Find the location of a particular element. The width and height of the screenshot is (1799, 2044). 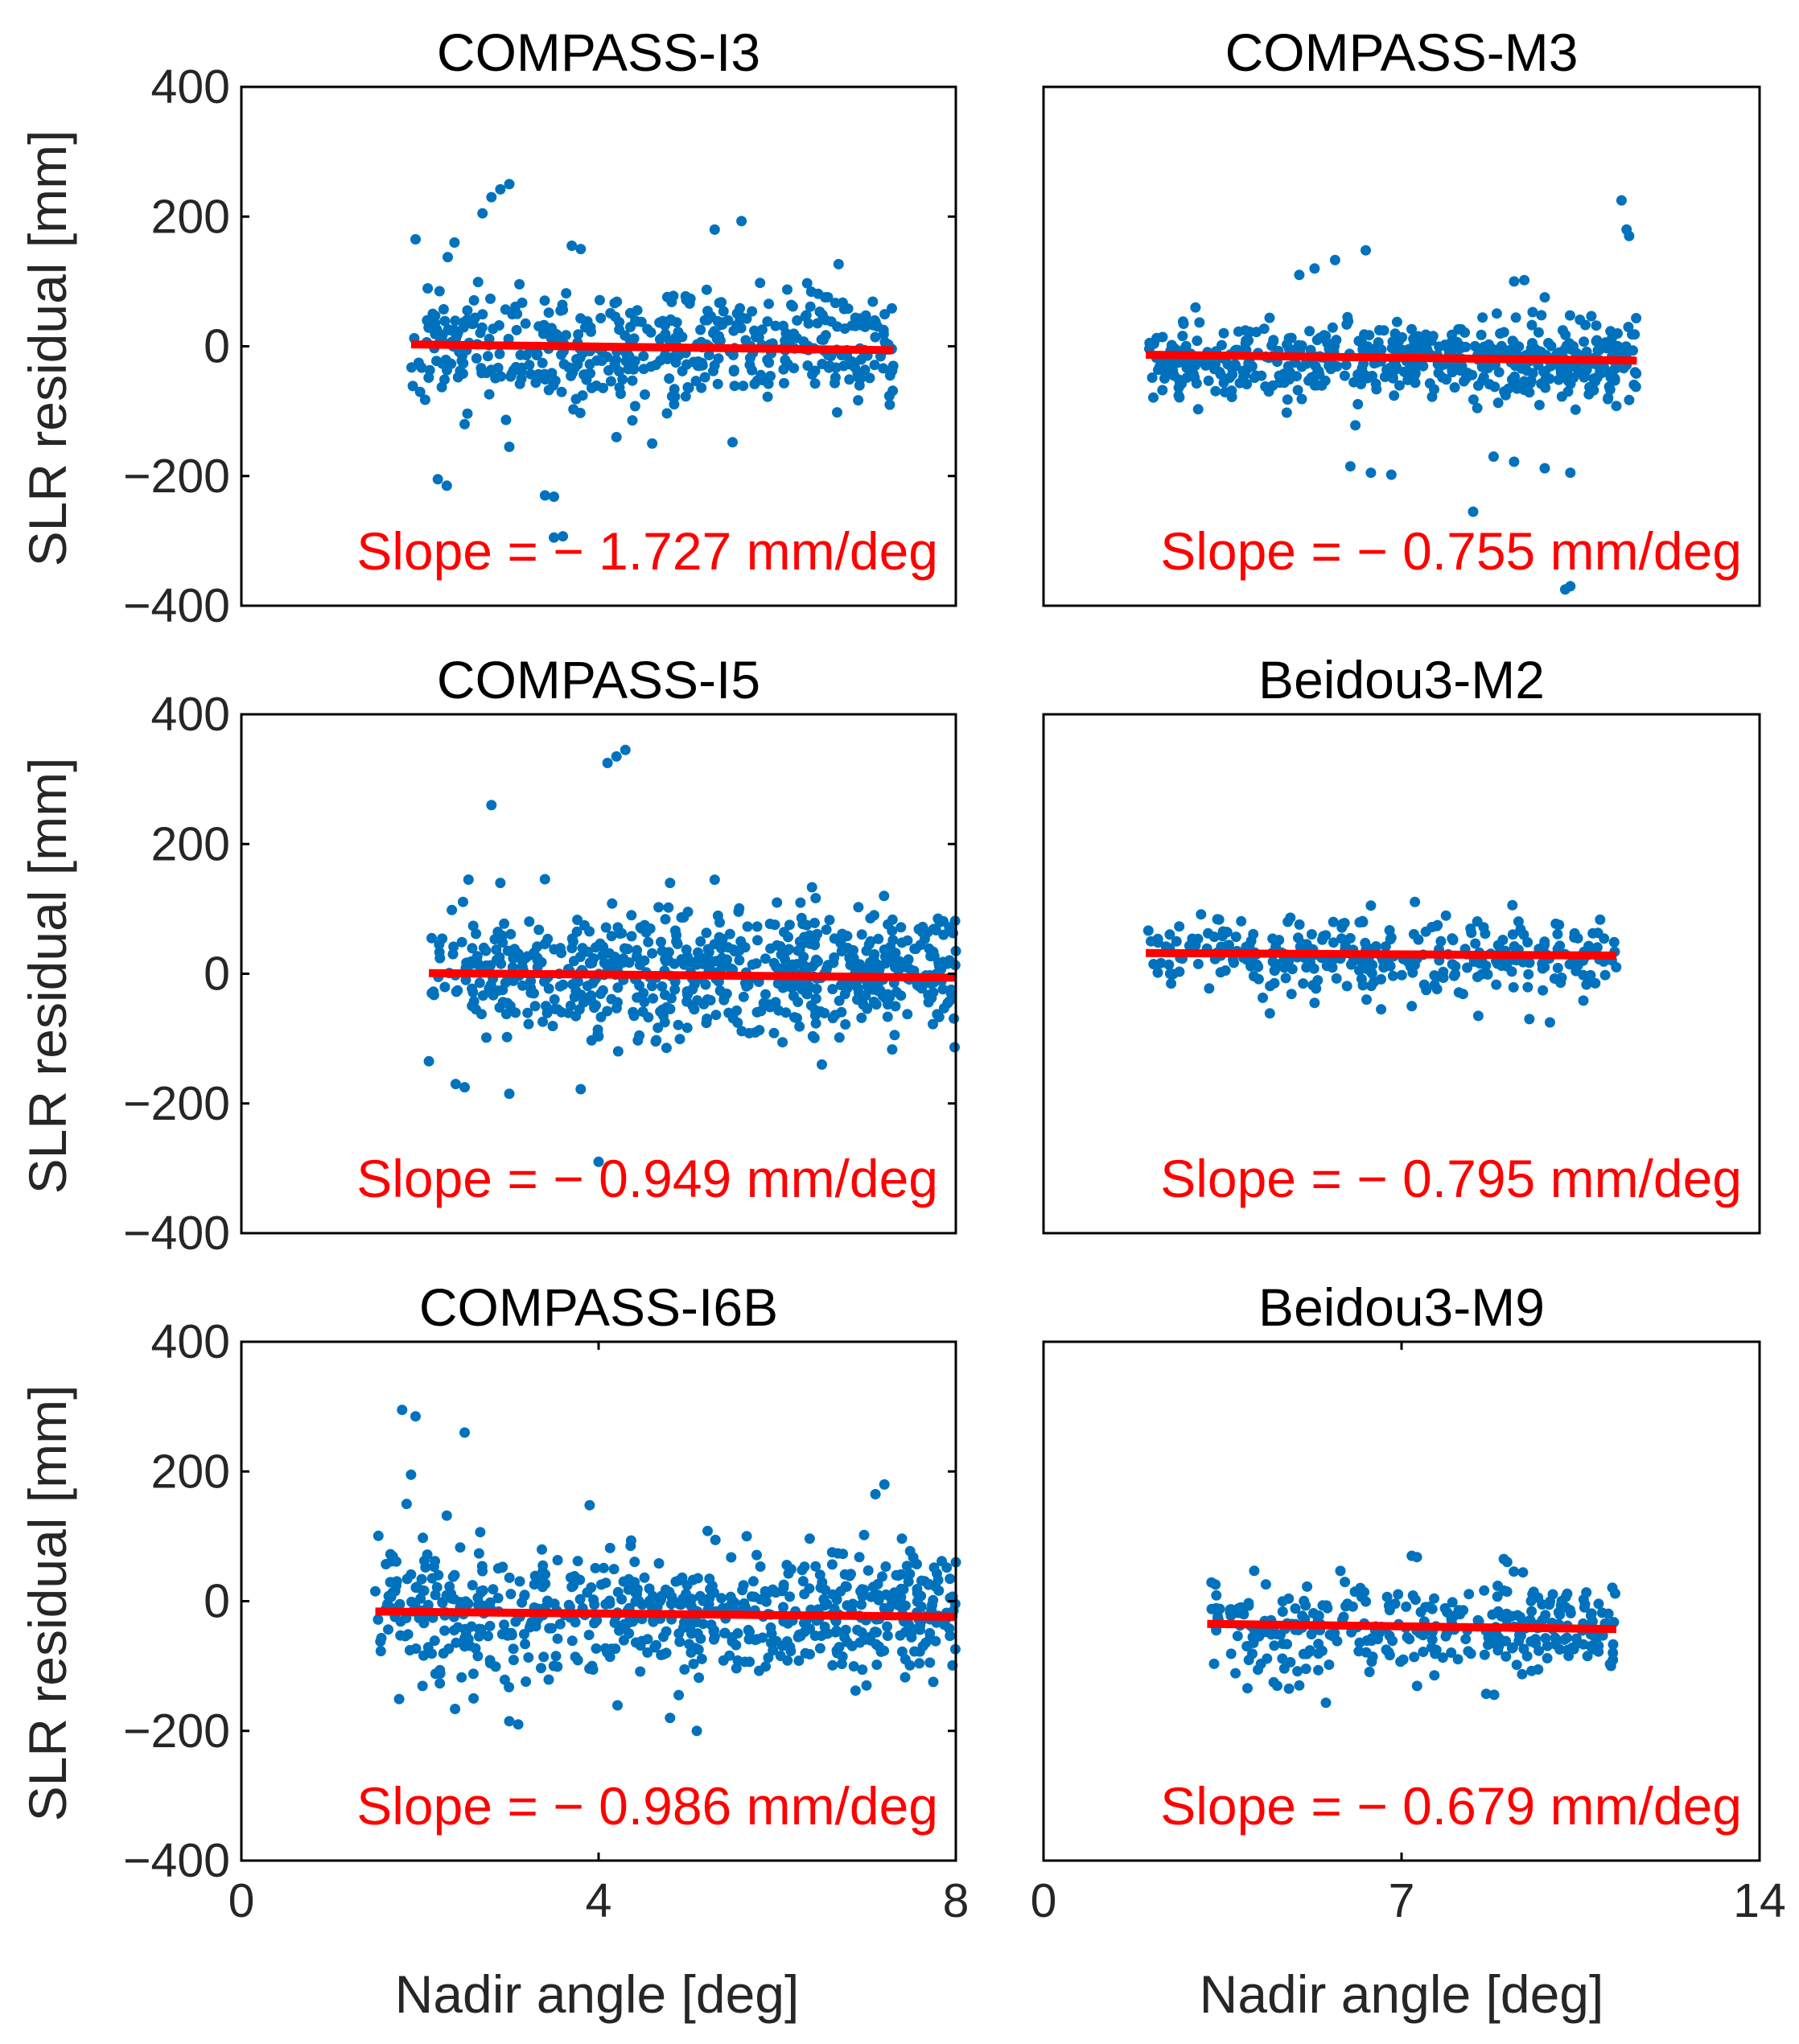

panel-title: Beidou3-M9 is located at coordinates (1401, 1307).